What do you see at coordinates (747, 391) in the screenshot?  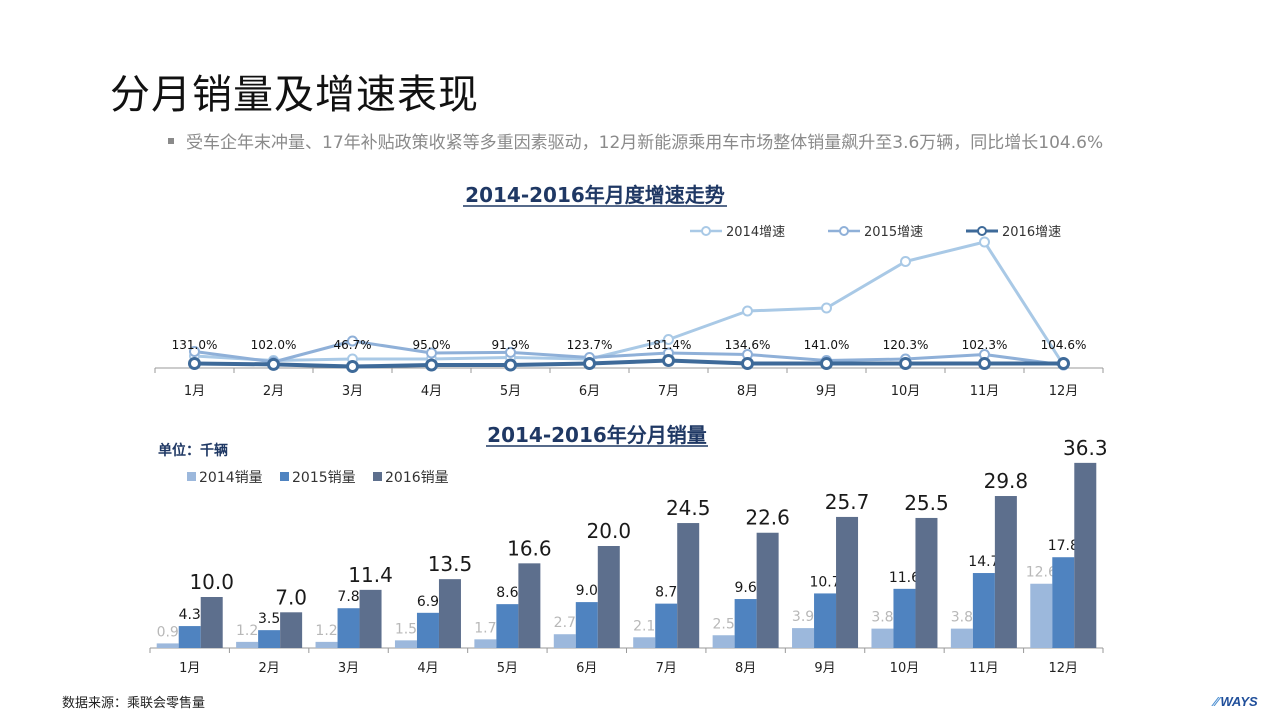 I see `line-chart-x-label: 8月` at bounding box center [747, 391].